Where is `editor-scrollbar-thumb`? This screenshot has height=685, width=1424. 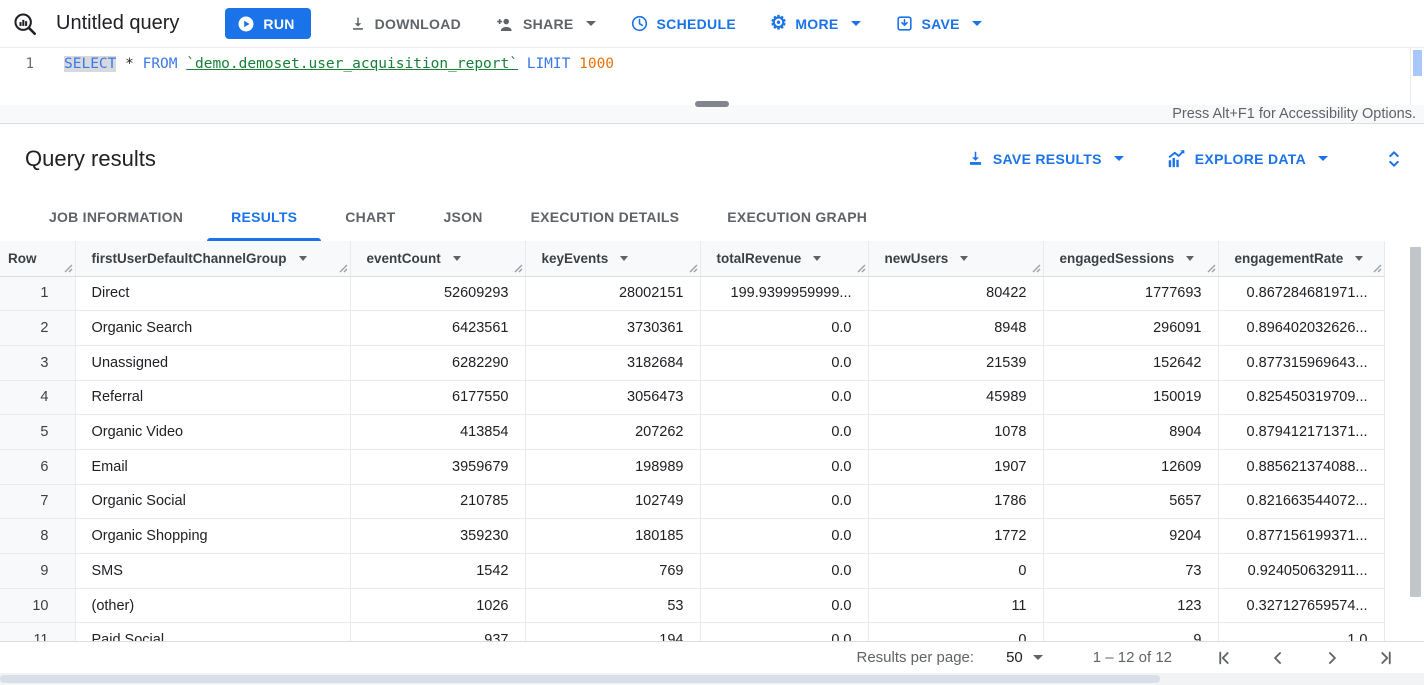 editor-scrollbar-thumb is located at coordinates (1417, 63).